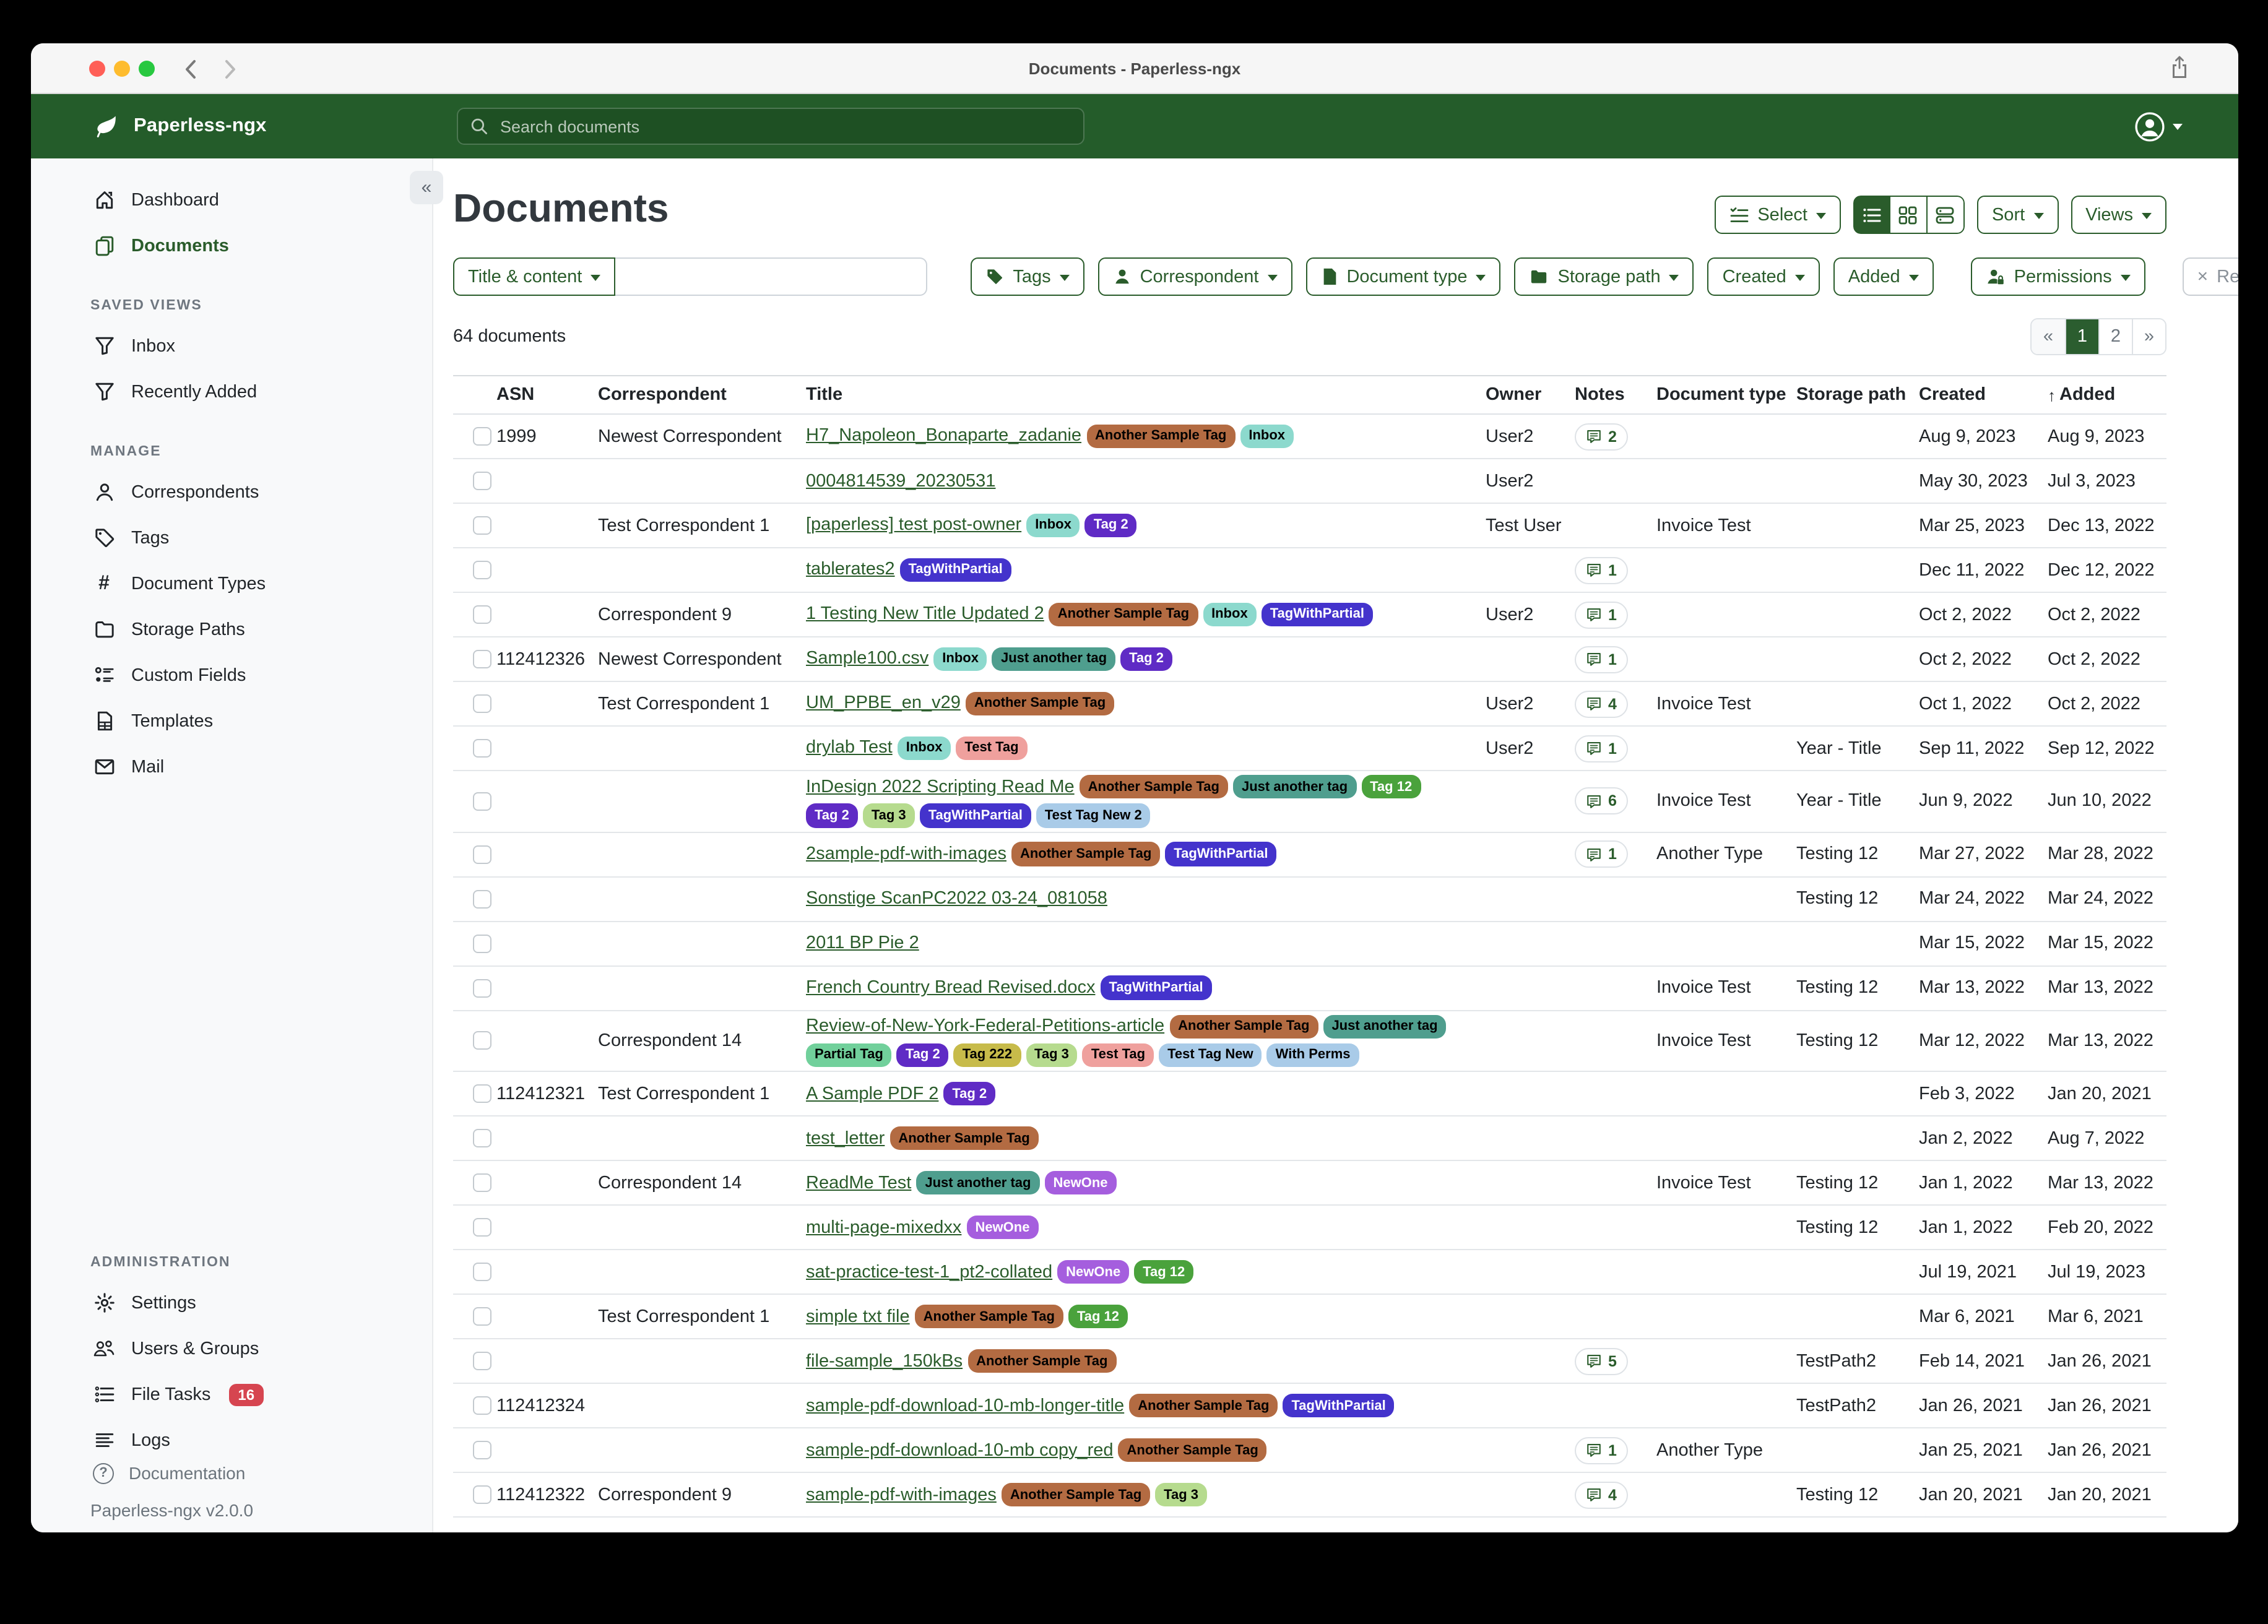 This screenshot has height=1624, width=2268. What do you see at coordinates (690, 436) in the screenshot?
I see `cell-correspondent: Newest Correspondent` at bounding box center [690, 436].